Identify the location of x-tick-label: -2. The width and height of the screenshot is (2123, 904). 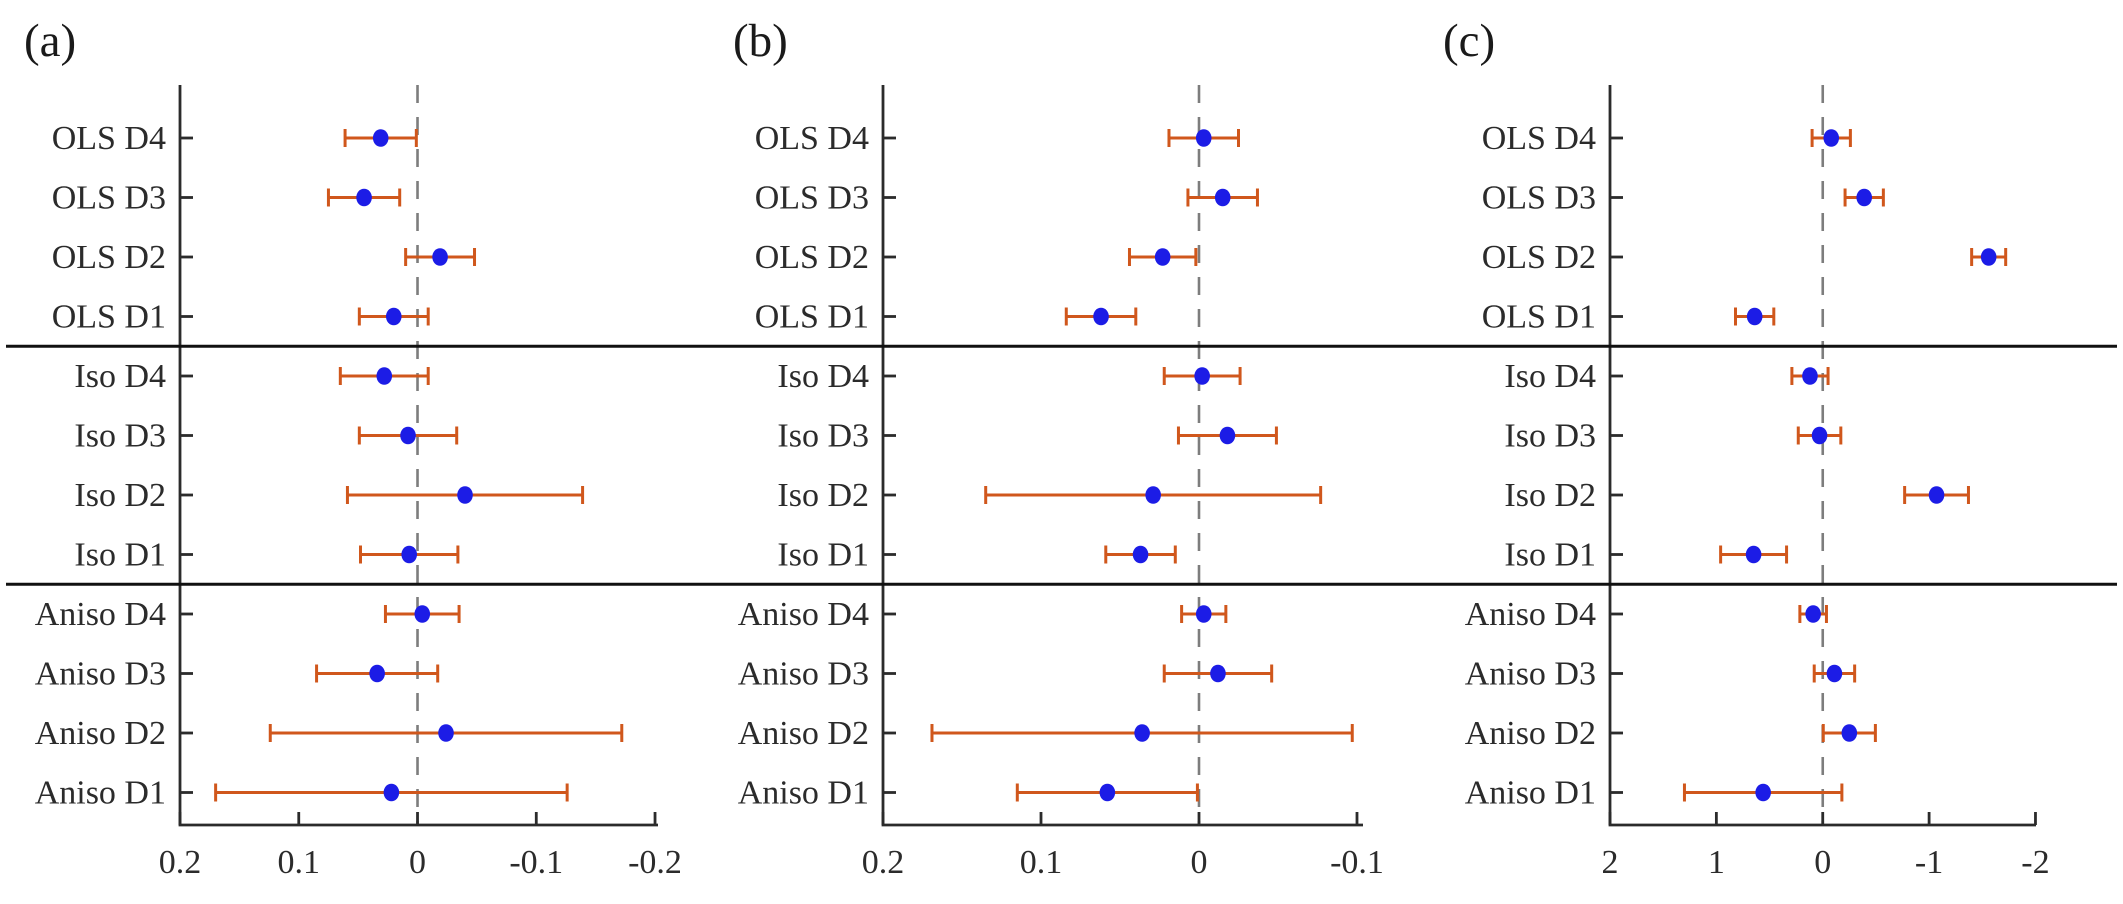
(2035, 862).